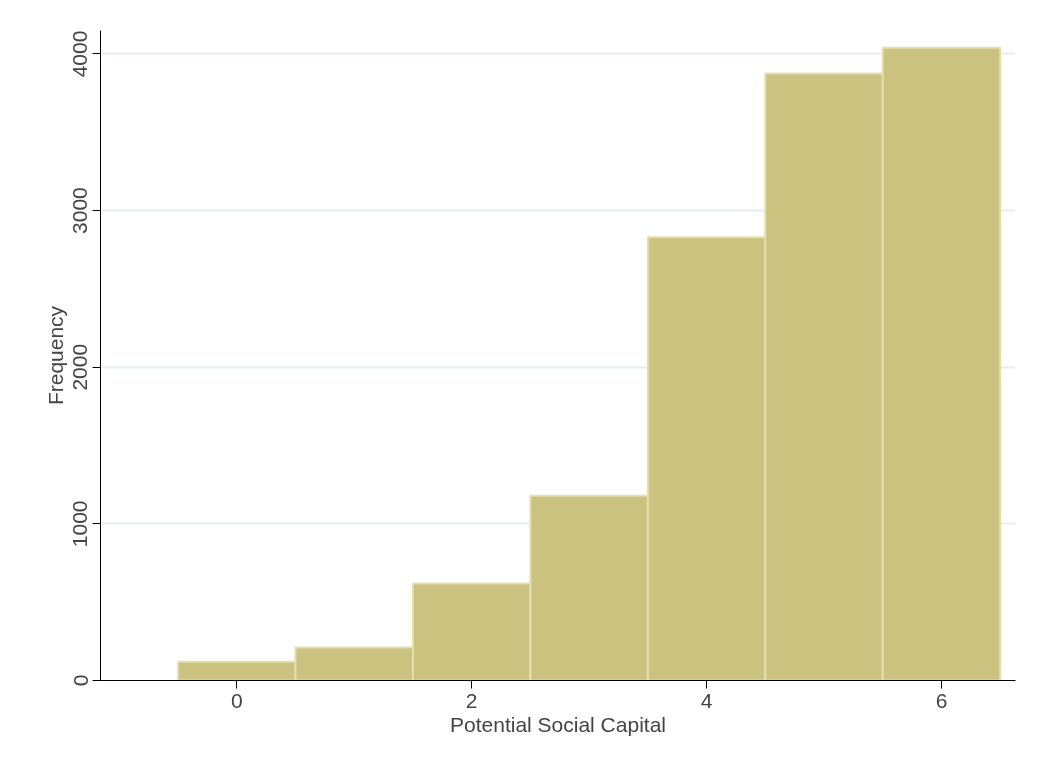 The width and height of the screenshot is (1055, 773). Describe the element at coordinates (80, 680) in the screenshot. I see `y-tick-label: 0` at that location.